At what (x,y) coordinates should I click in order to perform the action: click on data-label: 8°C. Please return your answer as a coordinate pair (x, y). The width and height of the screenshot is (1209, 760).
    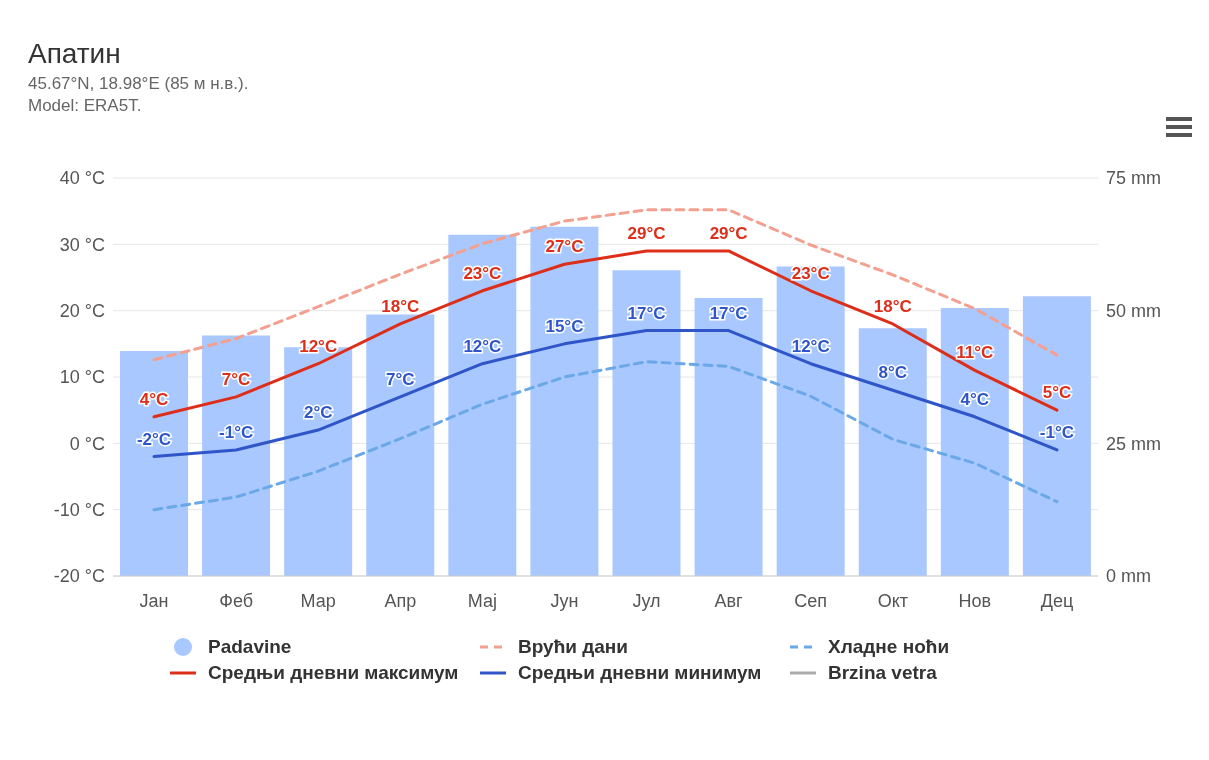
    Looking at the image, I should click on (893, 373).